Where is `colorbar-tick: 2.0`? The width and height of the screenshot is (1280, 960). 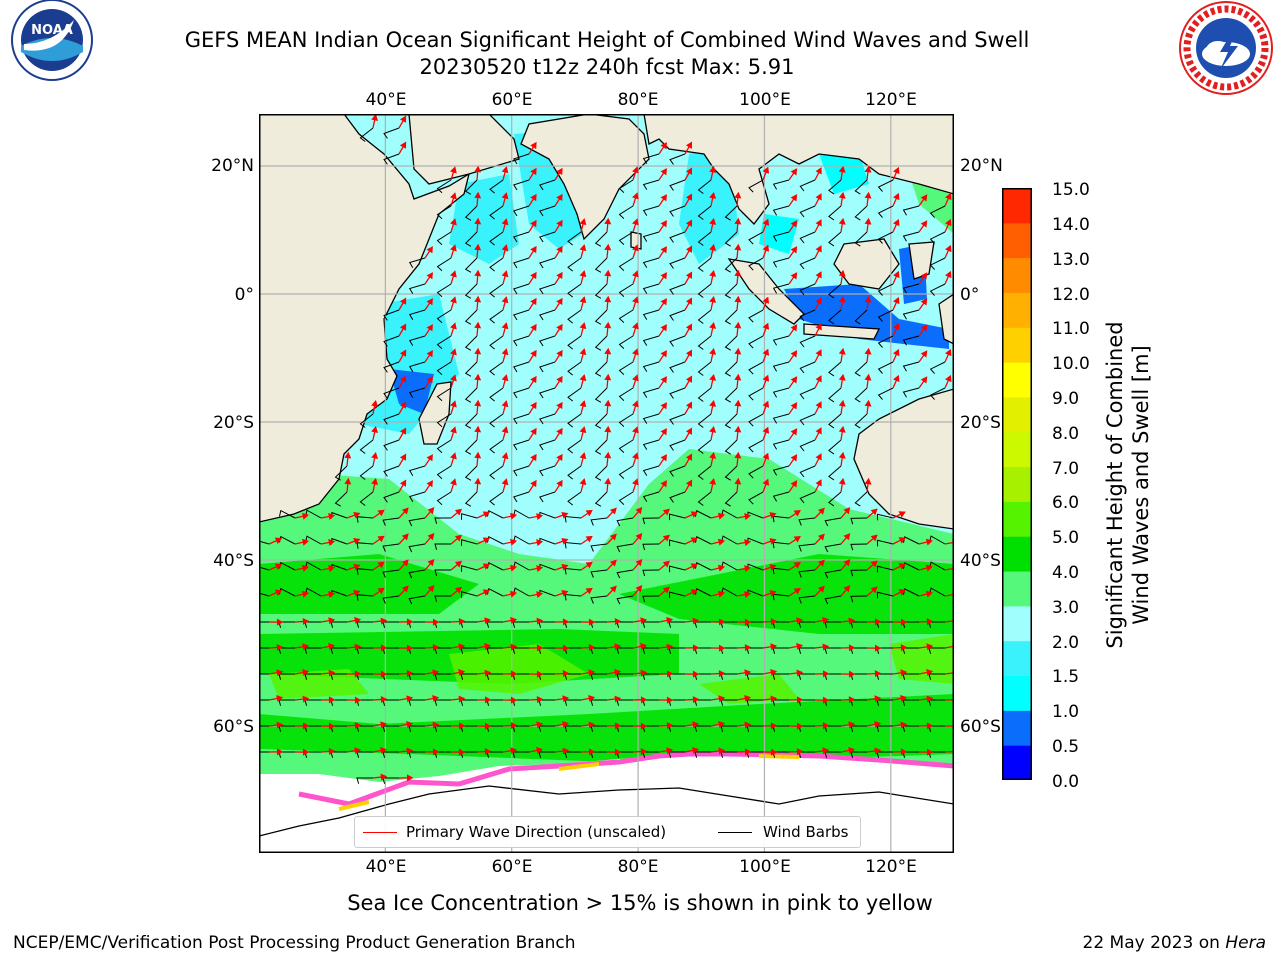 colorbar-tick: 2.0 is located at coordinates (1066, 643).